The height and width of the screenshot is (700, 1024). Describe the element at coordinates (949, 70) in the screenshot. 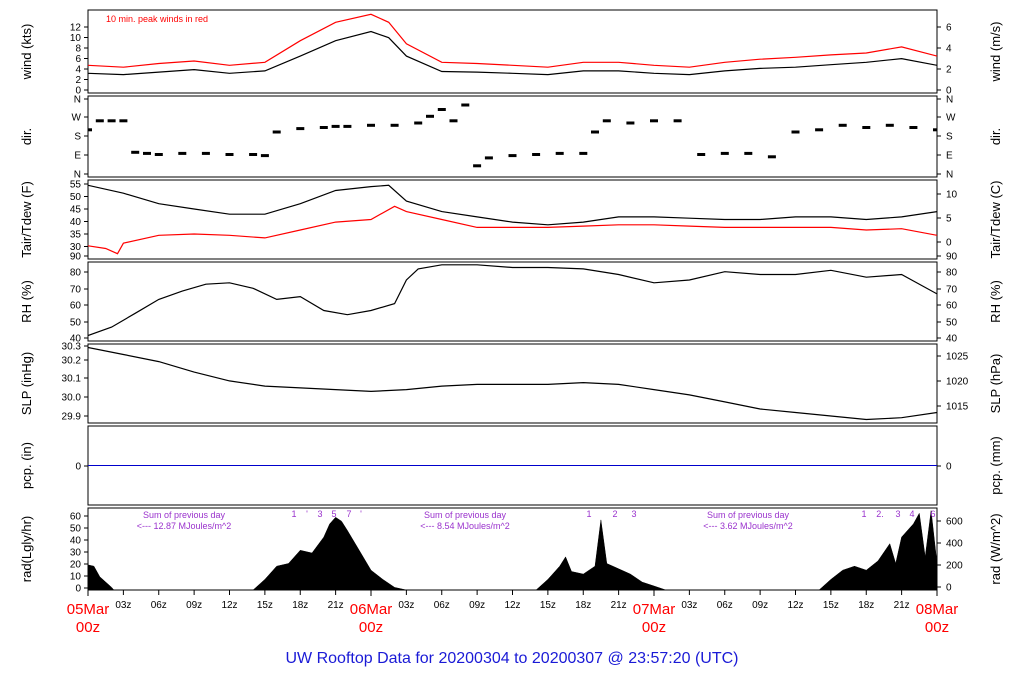

I see `y-tick-label-right: 2` at that location.